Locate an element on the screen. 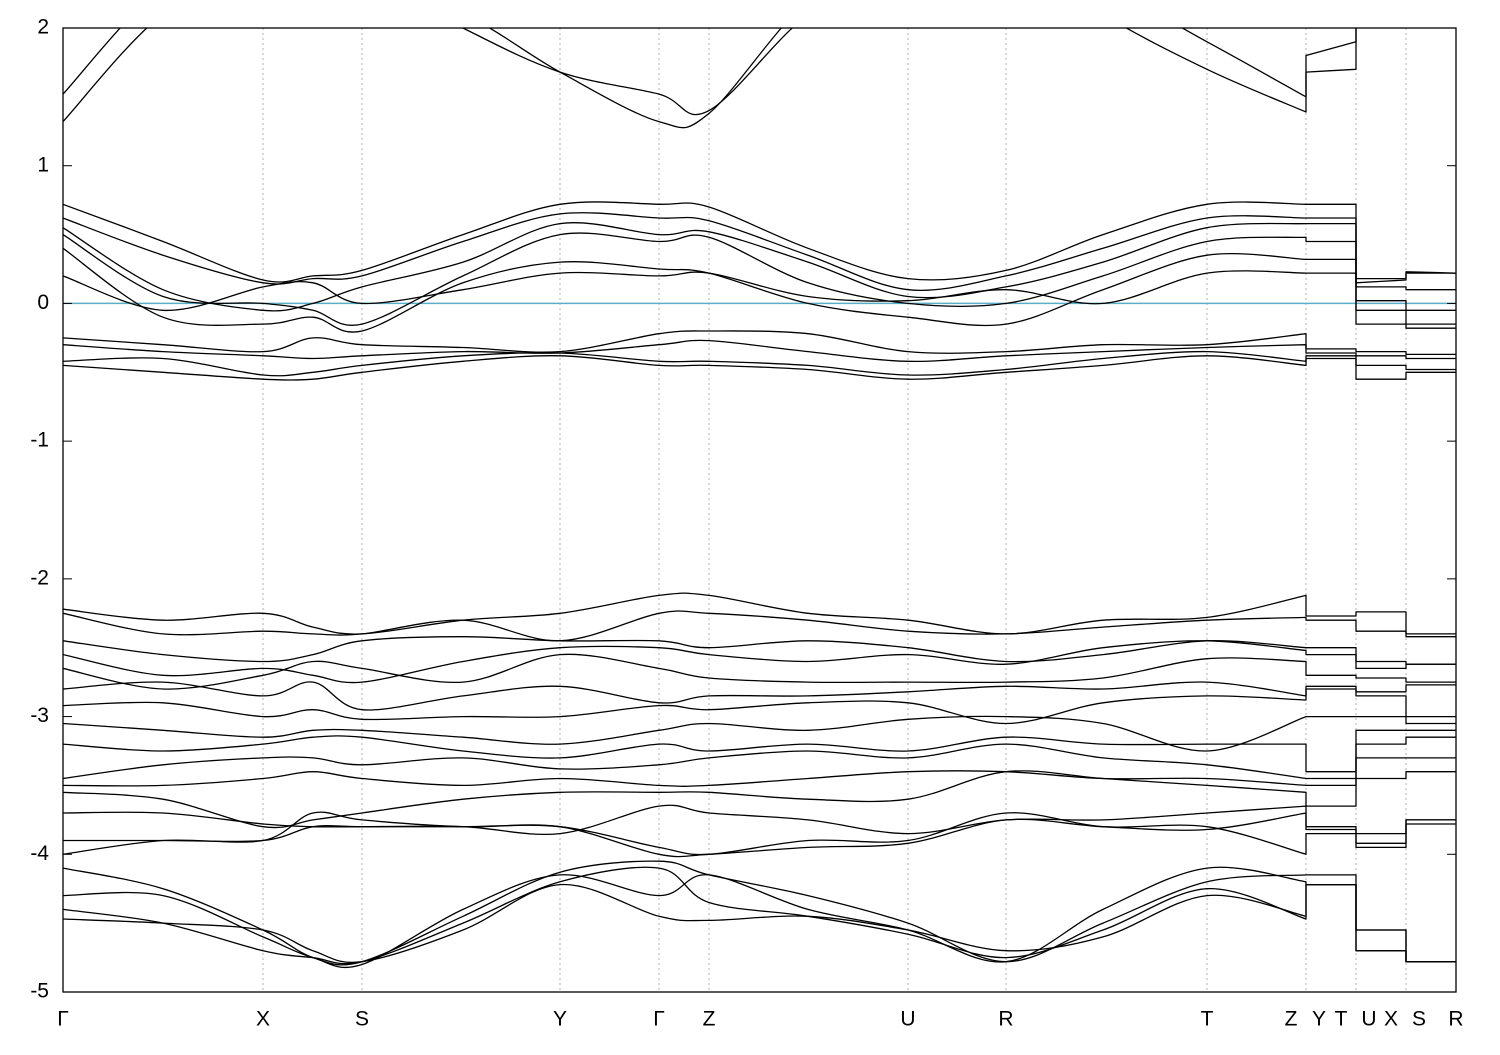 The height and width of the screenshot is (1055, 1500). y-tick-label: -3 is located at coordinates (39, 715).